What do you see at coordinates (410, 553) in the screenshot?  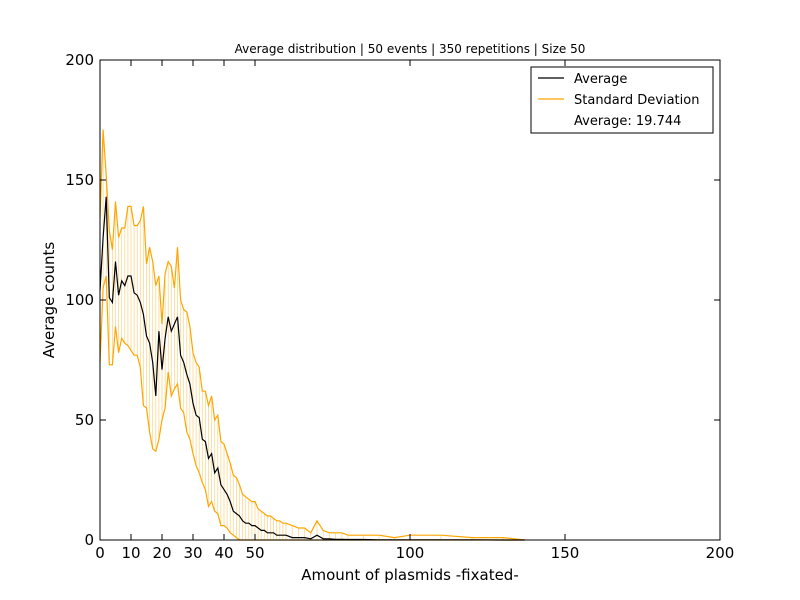 I see `x-tick-label: 100` at bounding box center [410, 553].